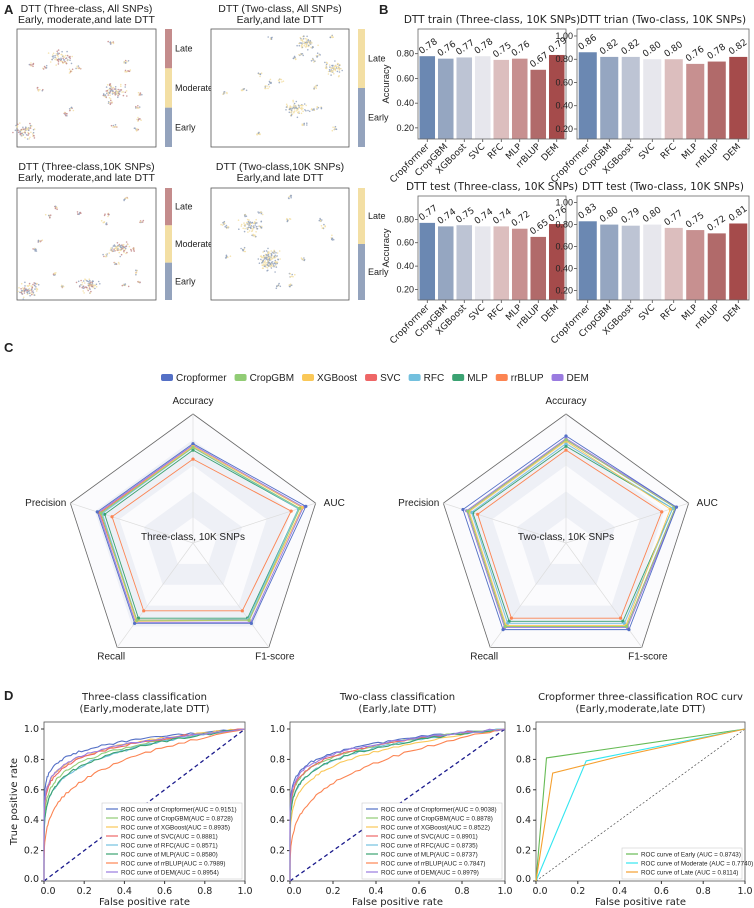 The height and width of the screenshot is (908, 754). What do you see at coordinates (418, 503) in the screenshot?
I see `radar-axis-label: Precision` at bounding box center [418, 503].